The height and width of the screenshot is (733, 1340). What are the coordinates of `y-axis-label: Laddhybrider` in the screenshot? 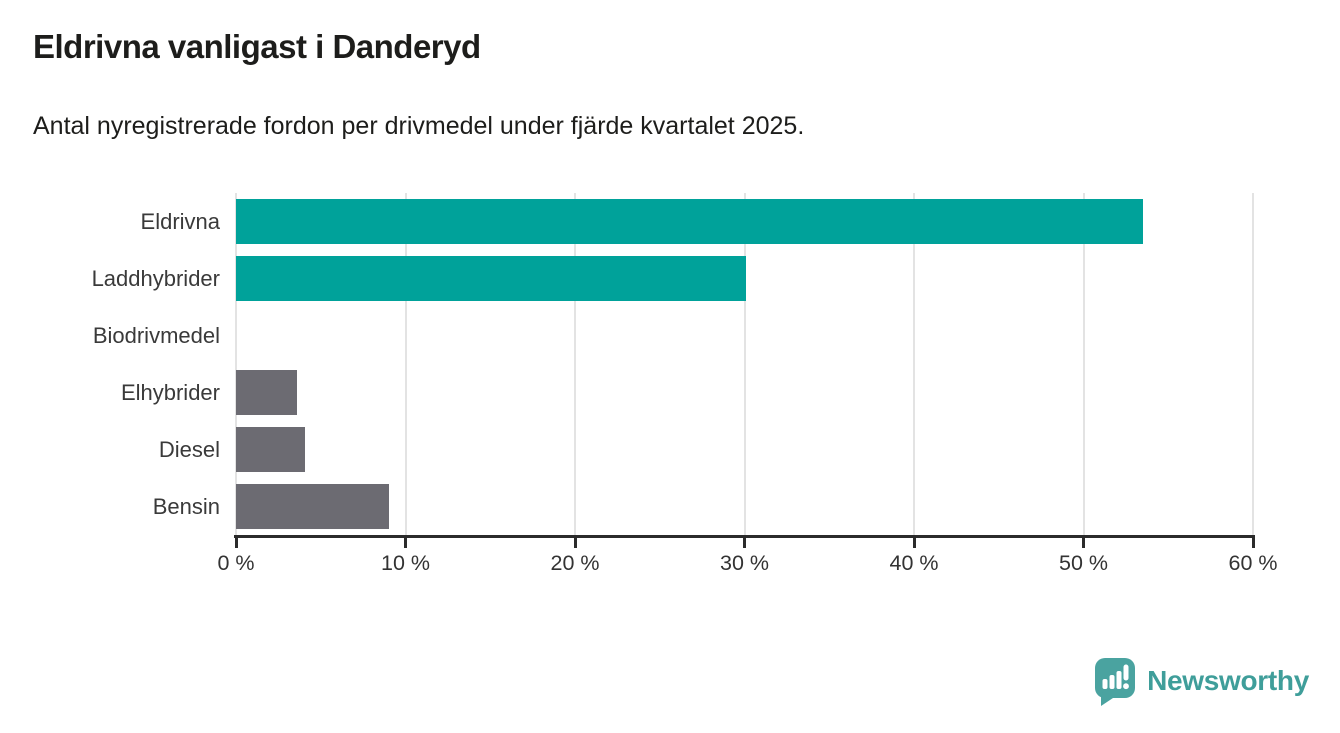 It's located at (155, 278).